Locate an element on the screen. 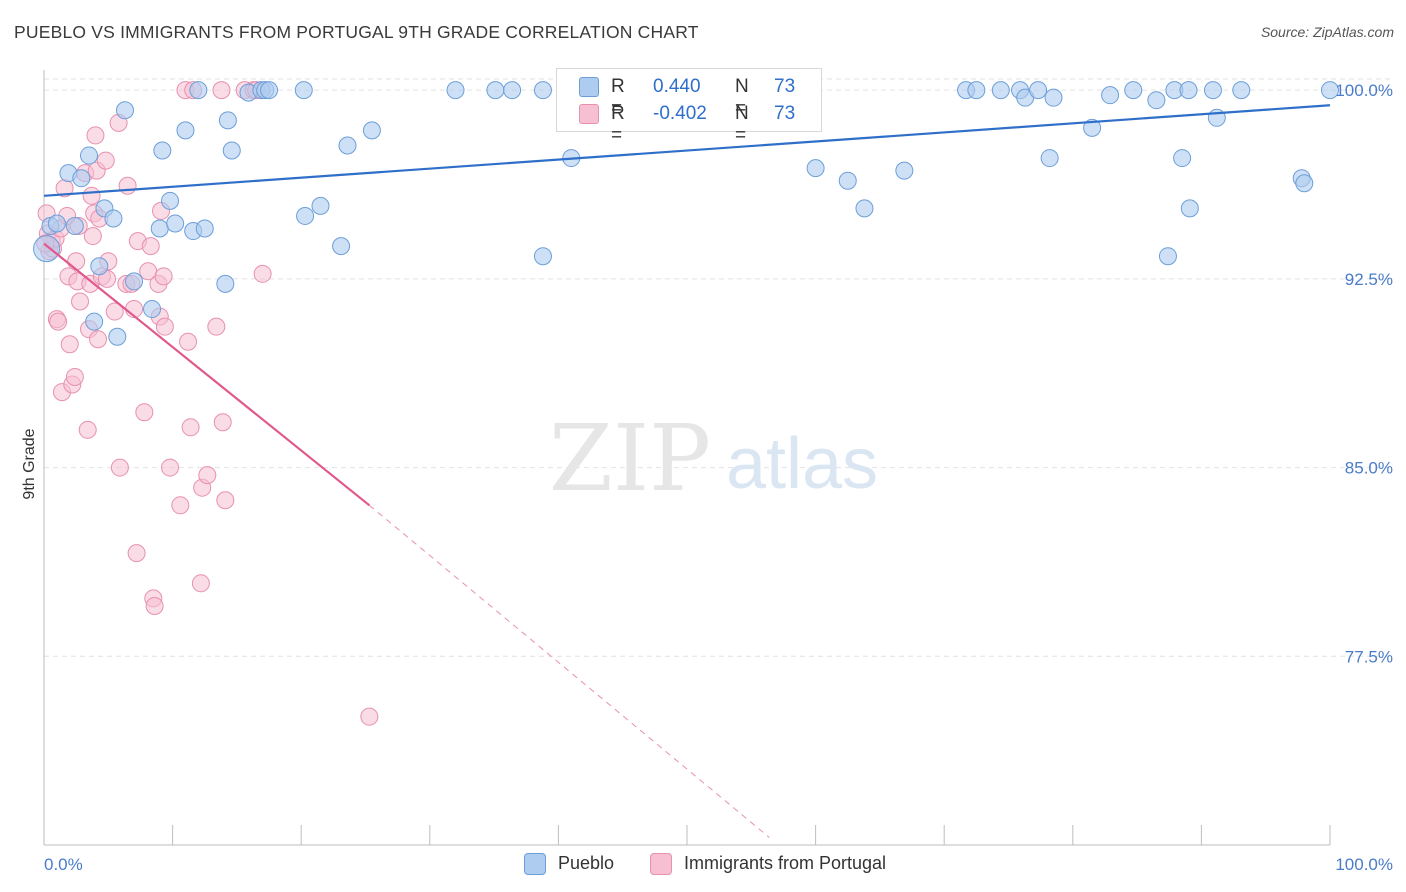  series-swatch-pueblo is located at coordinates (535, 864).